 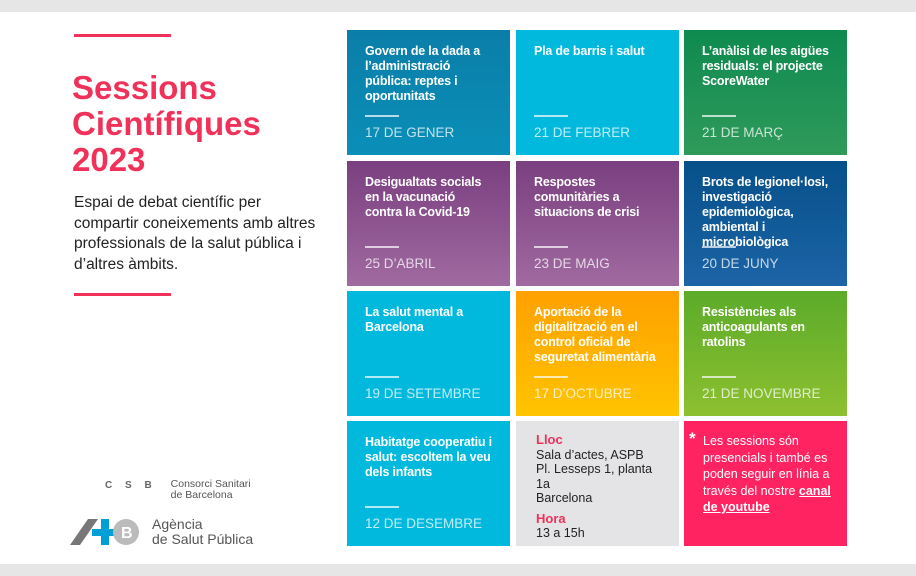 I want to click on session-date: 21 DE FEBRER, so click(x=582, y=132).